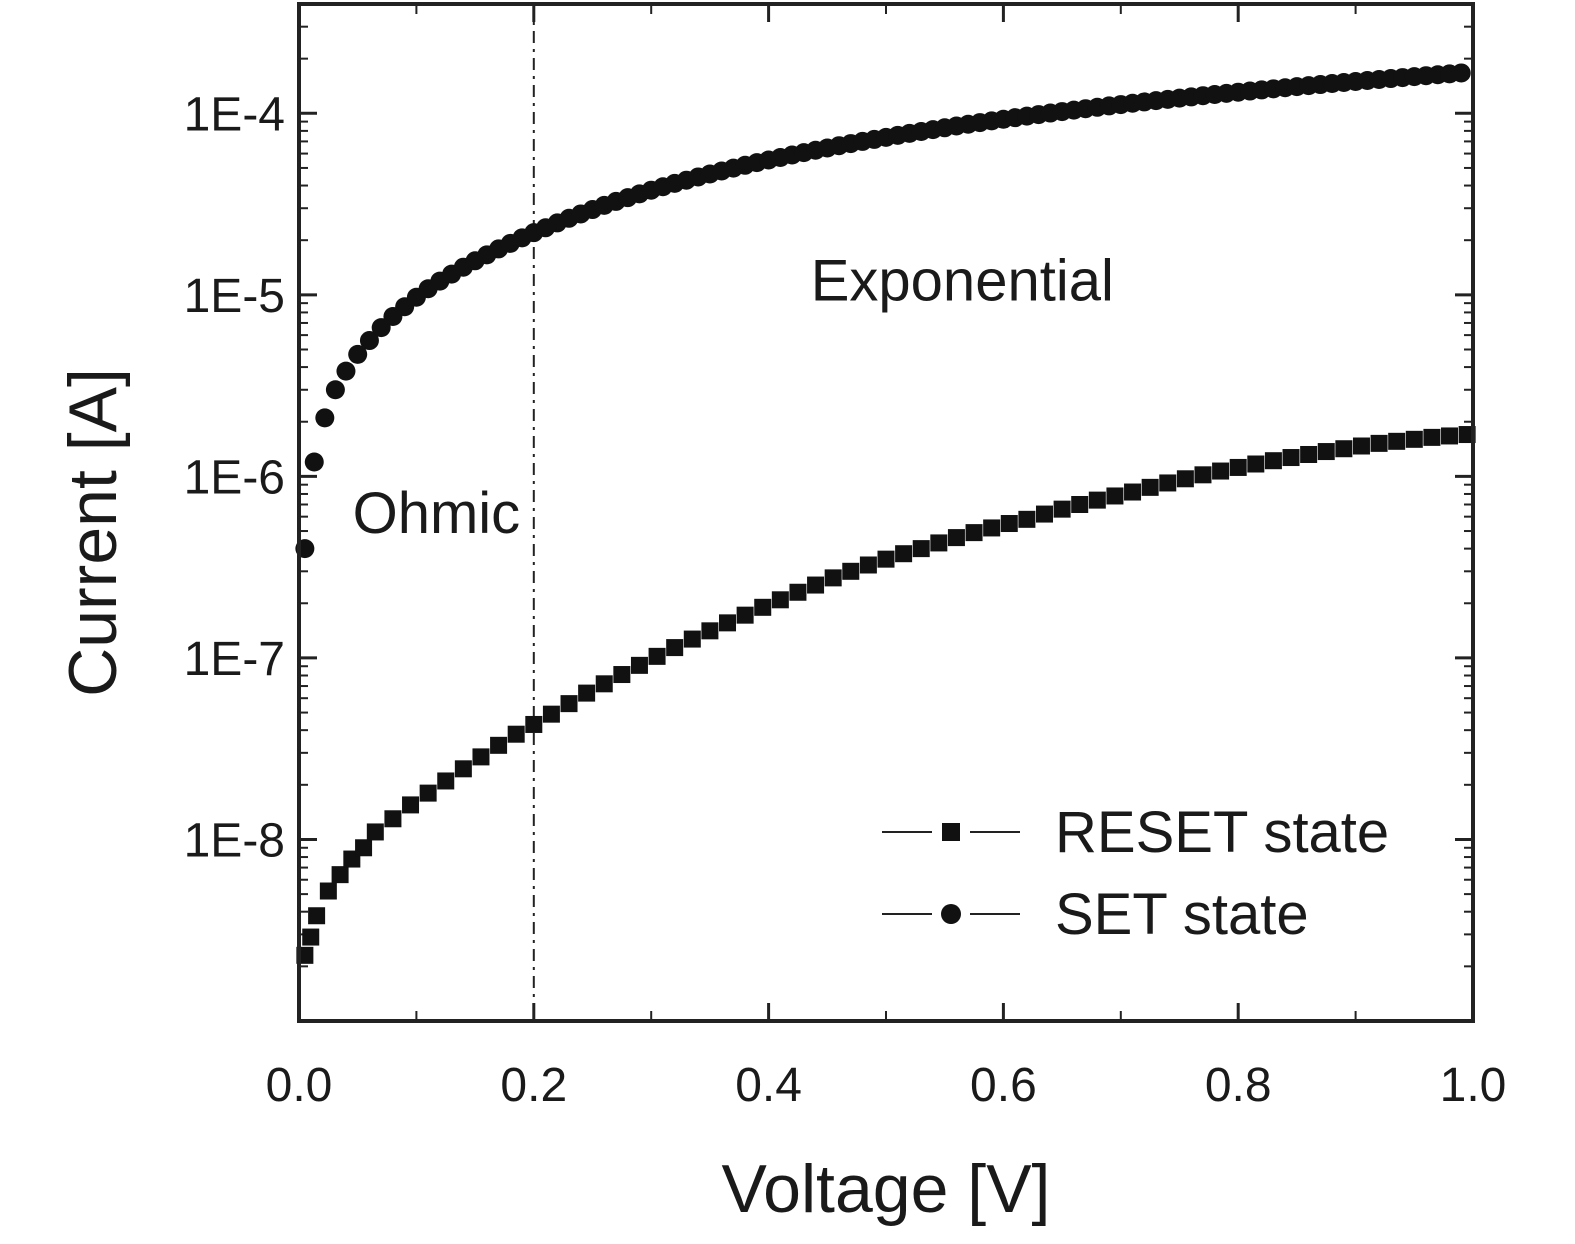 The height and width of the screenshot is (1244, 1575). What do you see at coordinates (299, 1085) in the screenshot?
I see `x-tick-label: 0.0` at bounding box center [299, 1085].